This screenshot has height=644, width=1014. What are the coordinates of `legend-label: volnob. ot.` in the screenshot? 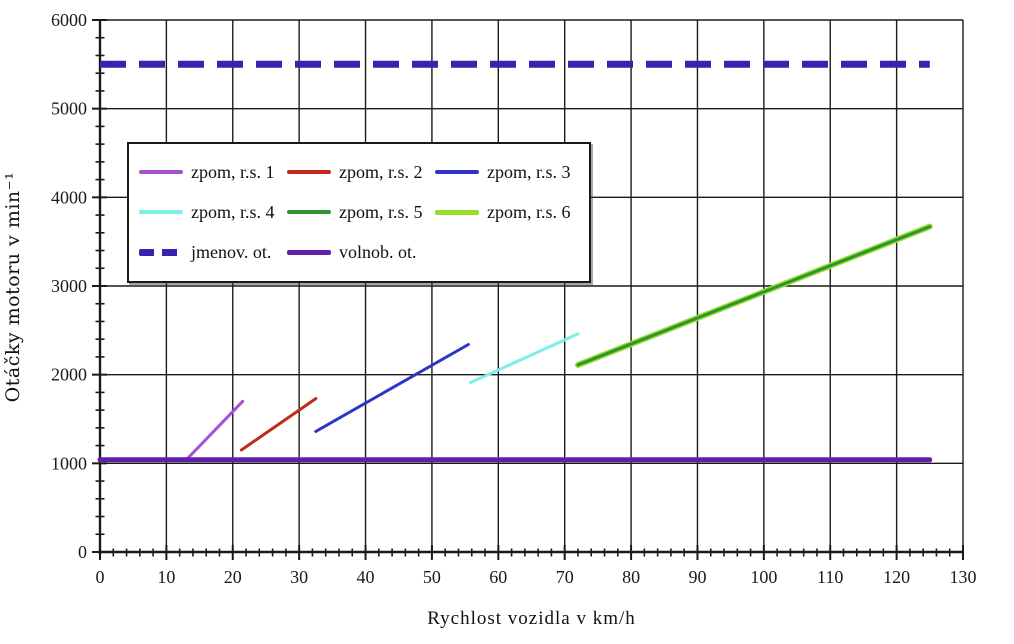 It's located at (378, 252).